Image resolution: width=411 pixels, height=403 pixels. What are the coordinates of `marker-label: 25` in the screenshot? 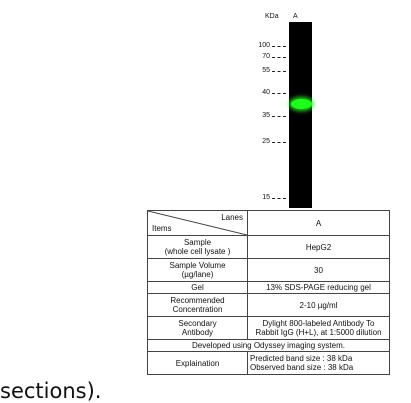 It's located at (266, 141).